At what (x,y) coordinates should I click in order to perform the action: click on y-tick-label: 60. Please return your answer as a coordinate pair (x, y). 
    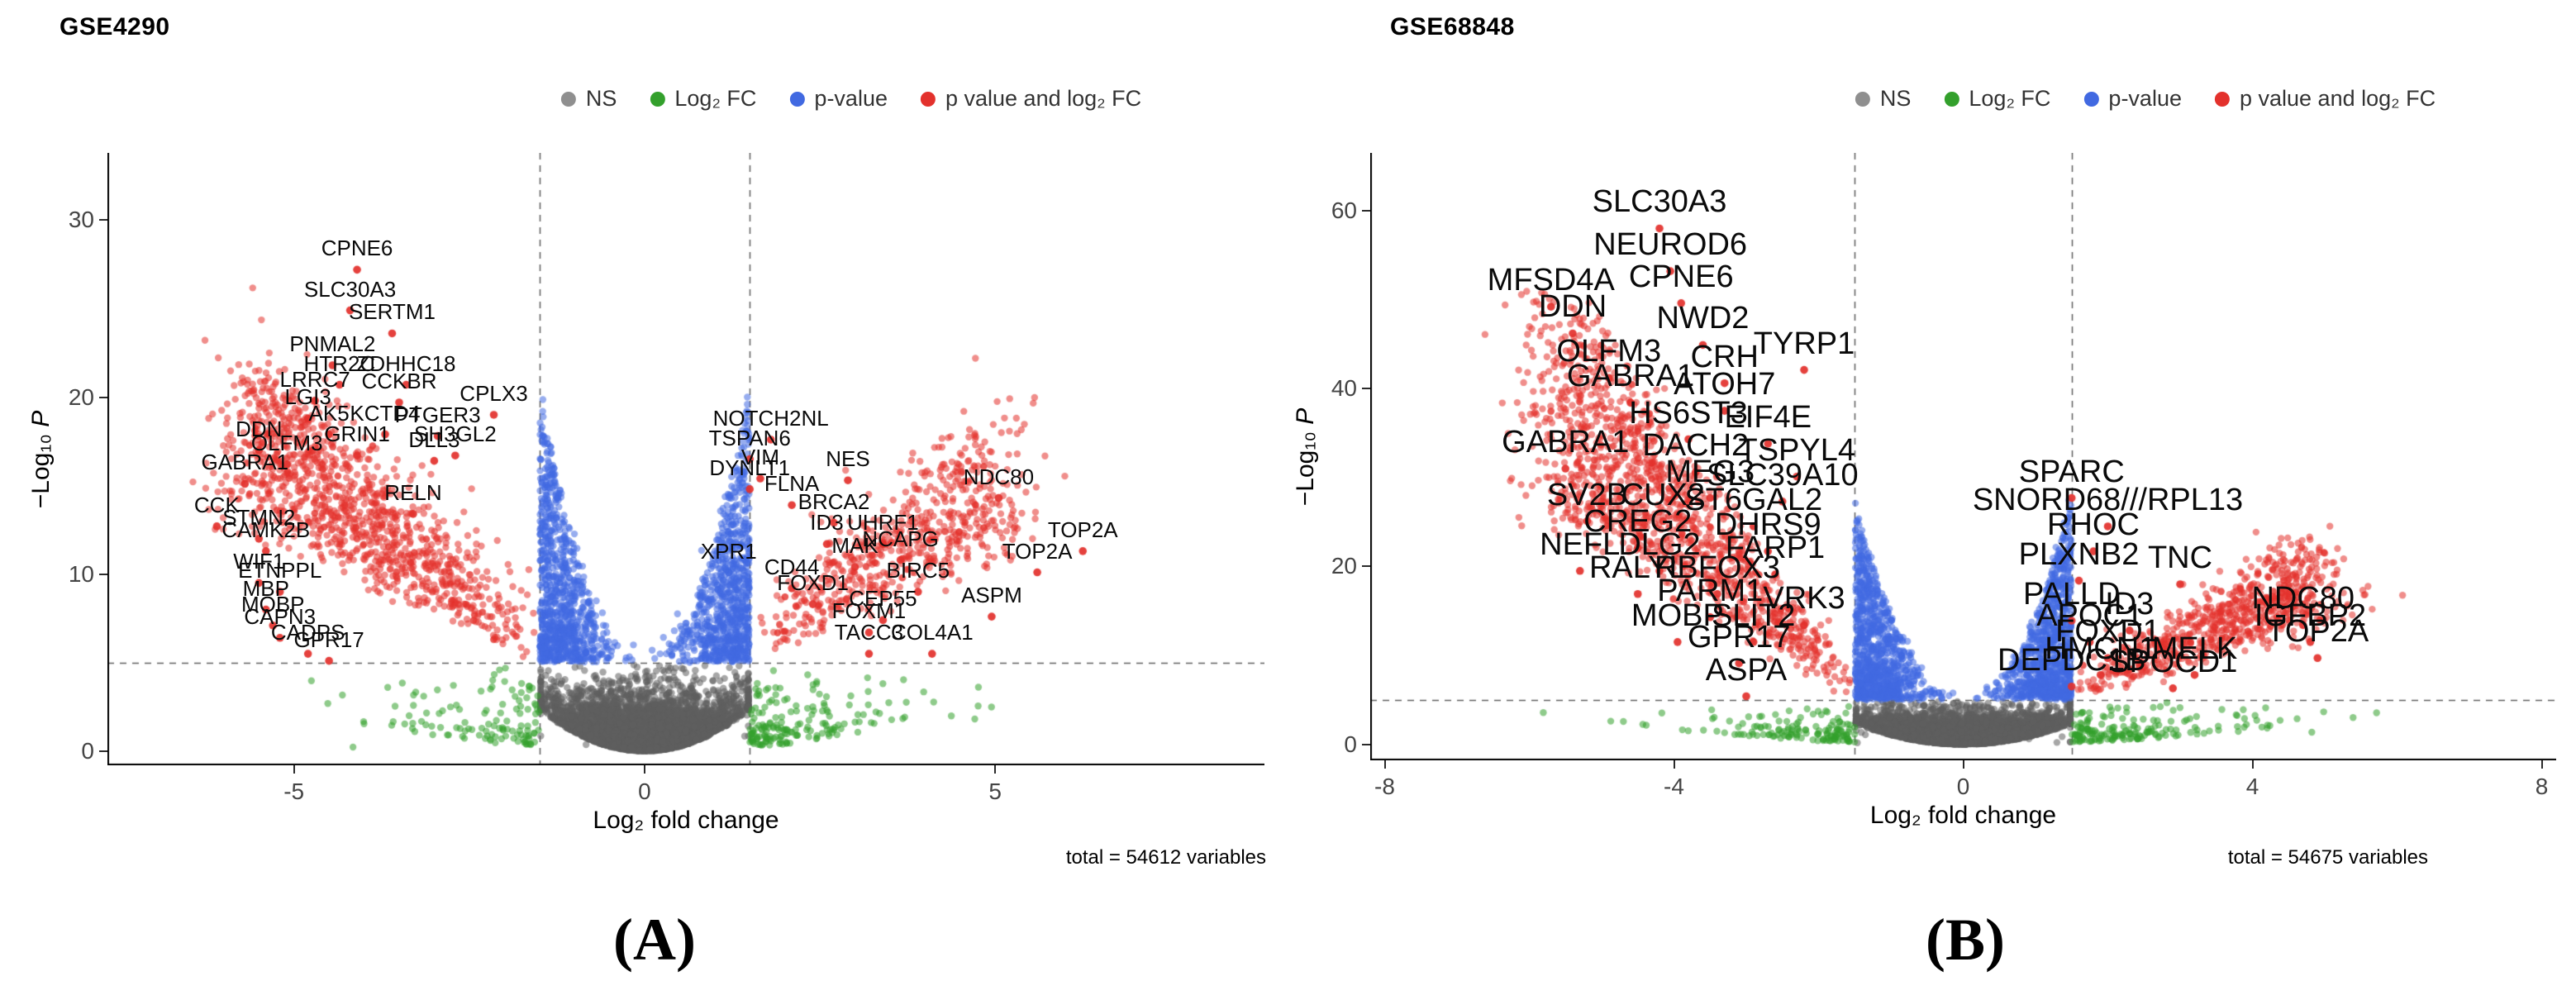
    Looking at the image, I should click on (1344, 210).